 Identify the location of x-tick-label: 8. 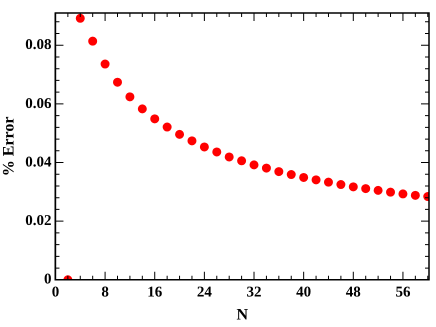
(105, 292).